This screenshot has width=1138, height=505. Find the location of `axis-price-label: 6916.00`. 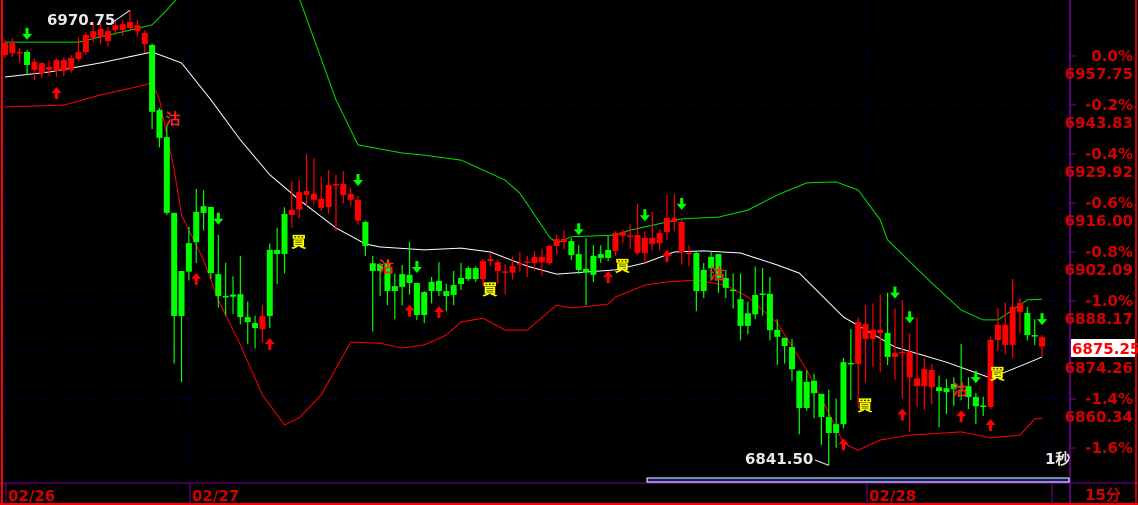

axis-price-label: 6916.00 is located at coordinates (1099, 221).